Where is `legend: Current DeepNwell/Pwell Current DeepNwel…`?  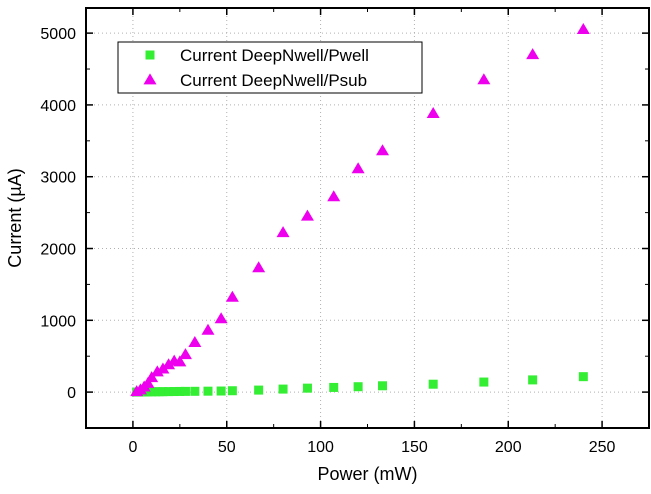
legend: Current DeepNwell/Pwell Current DeepNwel… is located at coordinates (270, 67).